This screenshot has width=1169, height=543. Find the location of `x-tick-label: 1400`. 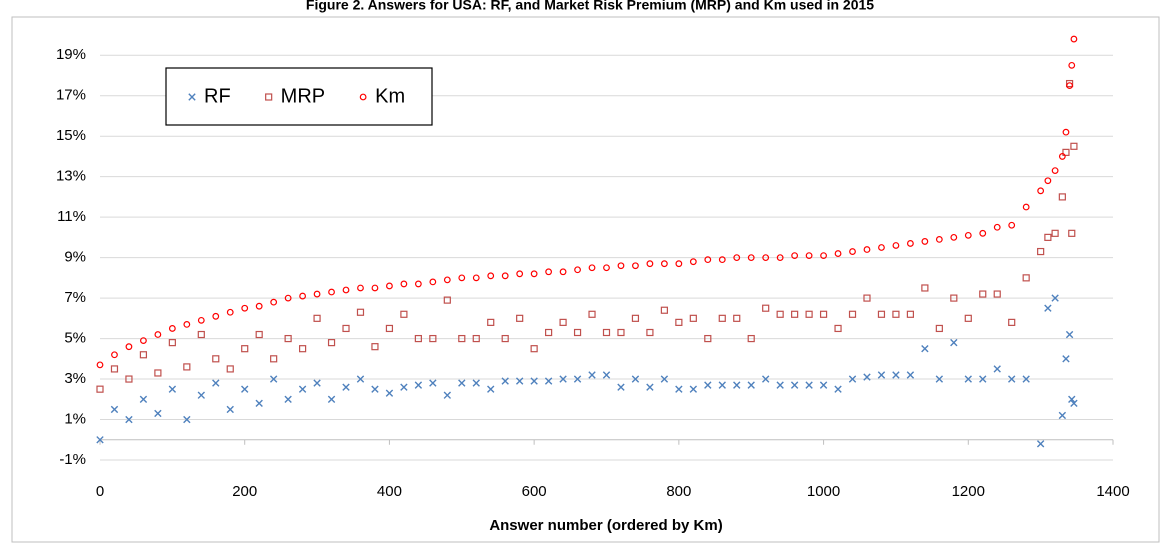

x-tick-label: 1400 is located at coordinates (1112, 491).